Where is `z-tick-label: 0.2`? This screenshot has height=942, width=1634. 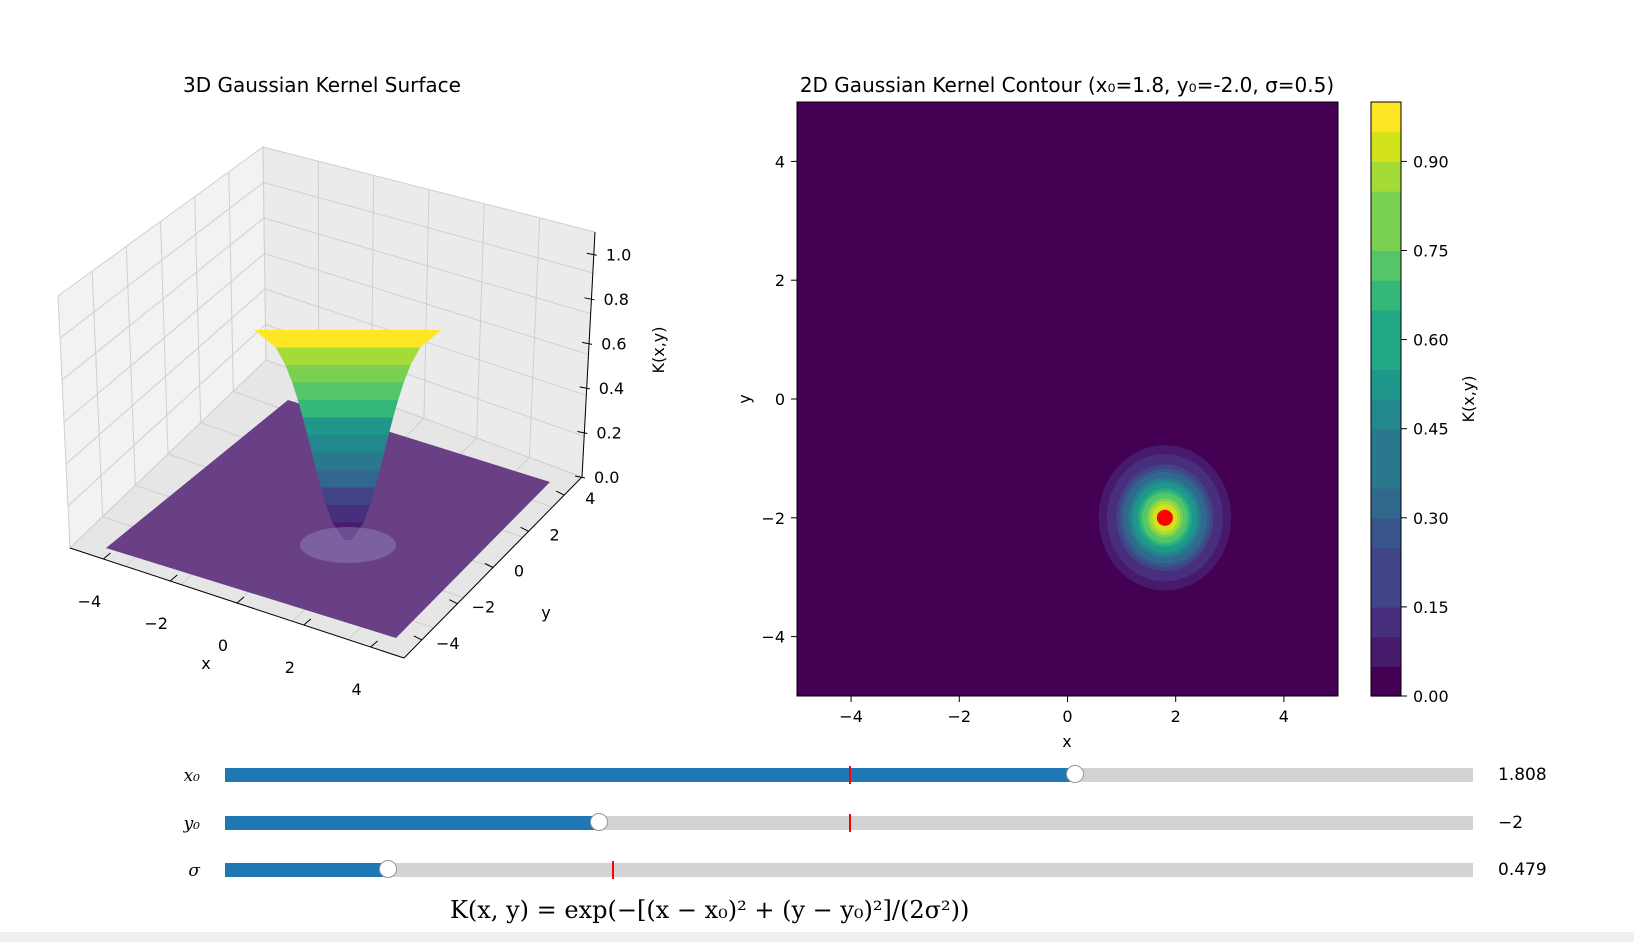
z-tick-label: 0.2 is located at coordinates (608, 432).